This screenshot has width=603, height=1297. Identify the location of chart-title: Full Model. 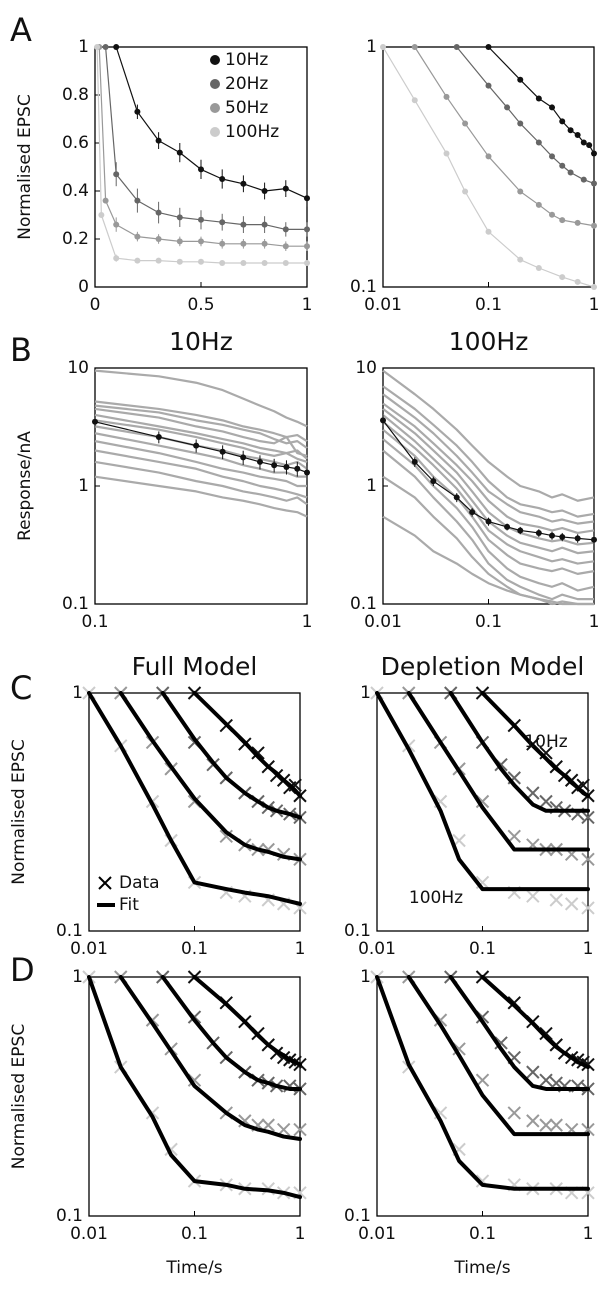
(195, 666).